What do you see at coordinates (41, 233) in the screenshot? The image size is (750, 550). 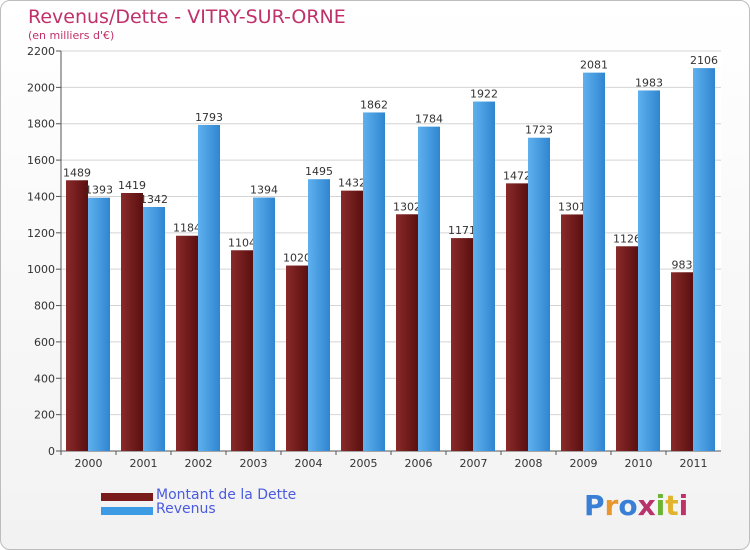 I see `y-tick-label: 1200` at bounding box center [41, 233].